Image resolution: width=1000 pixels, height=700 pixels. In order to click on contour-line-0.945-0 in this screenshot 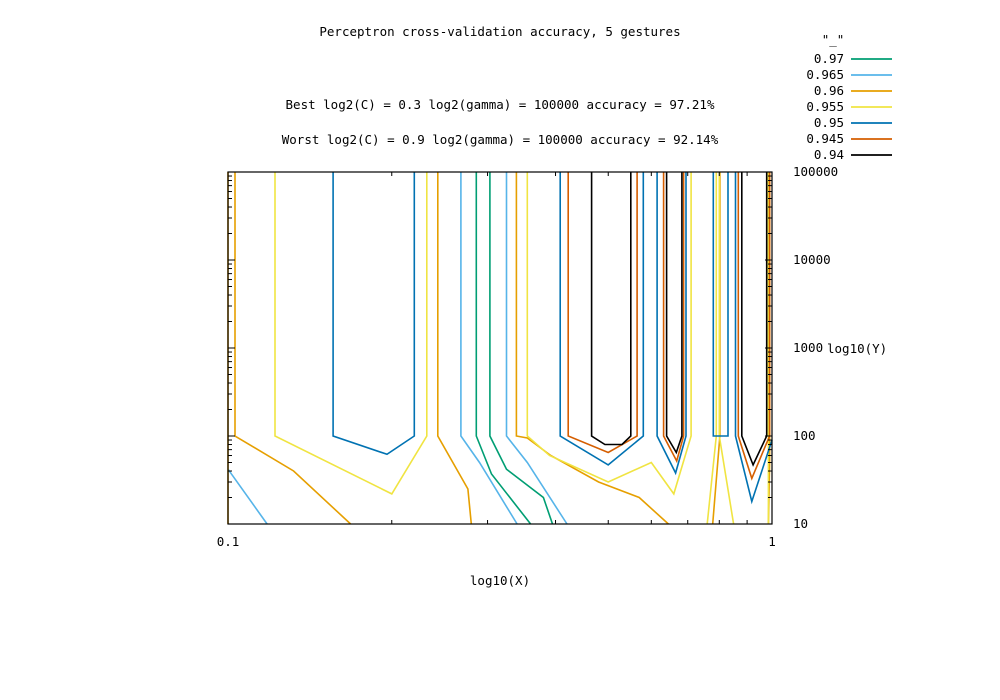, I will do `click(602, 313)`.